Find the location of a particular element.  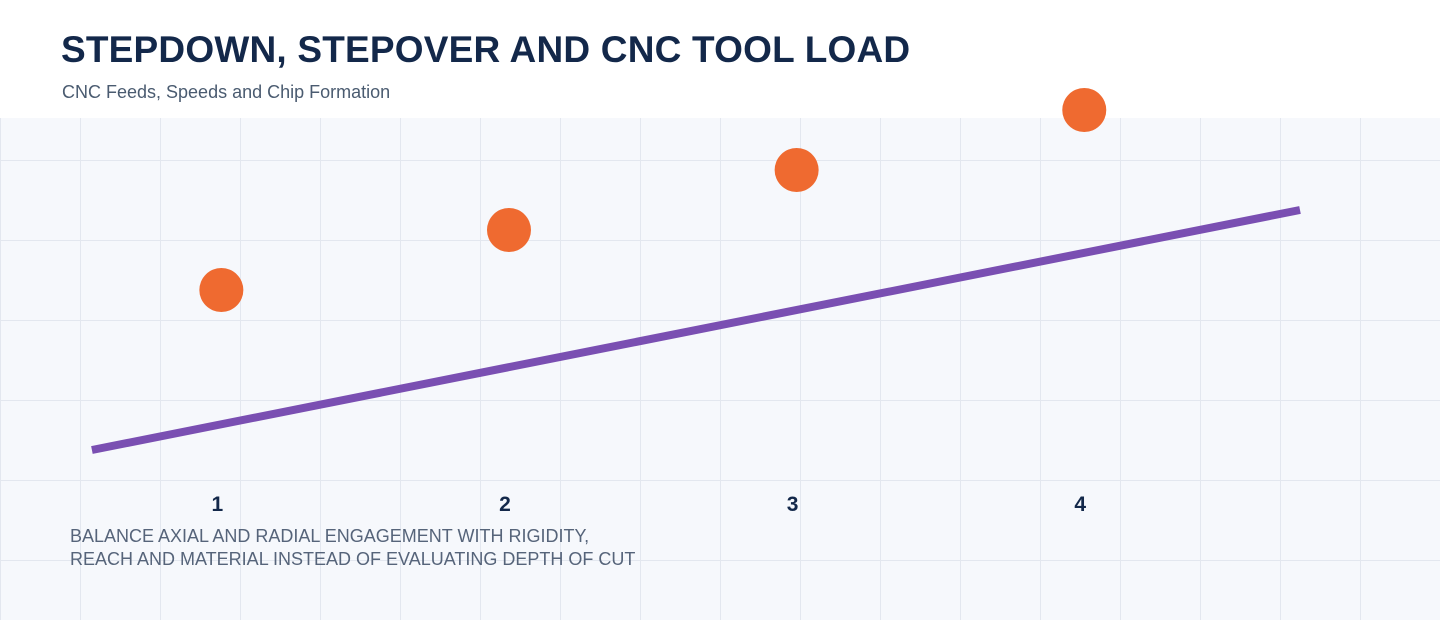

x-tick-label-2: 2 is located at coordinates (505, 504).